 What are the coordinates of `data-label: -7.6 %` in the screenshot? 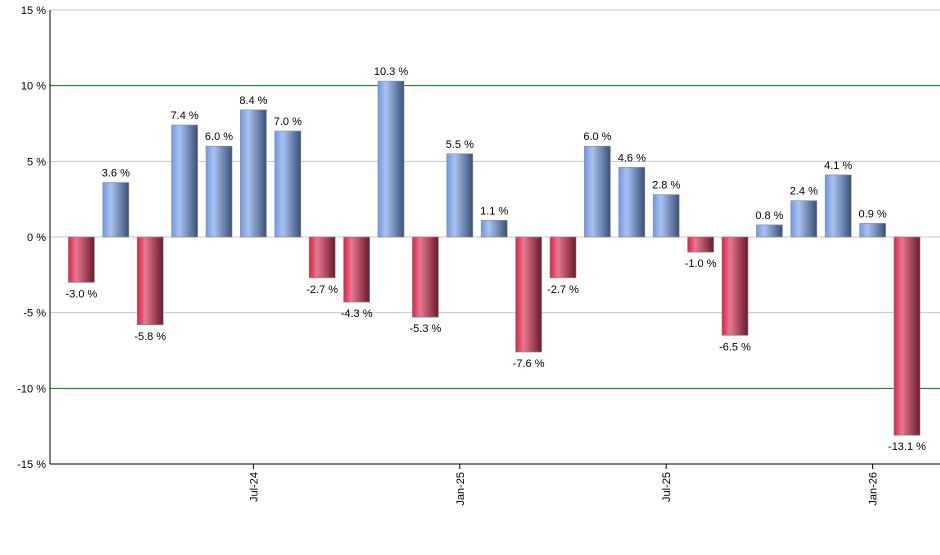 It's located at (529, 364).